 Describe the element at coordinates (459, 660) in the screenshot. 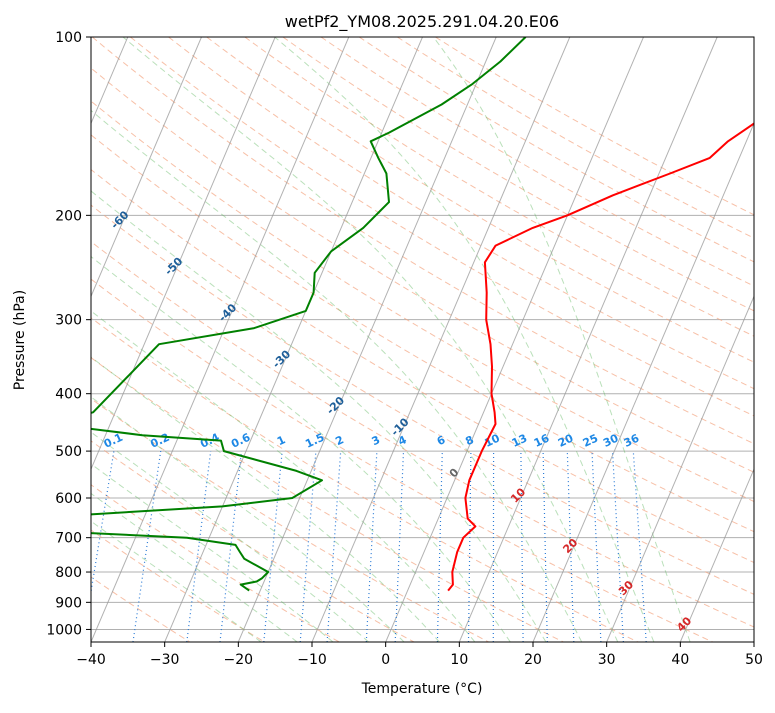

I see `x-tick-label: 10` at that location.